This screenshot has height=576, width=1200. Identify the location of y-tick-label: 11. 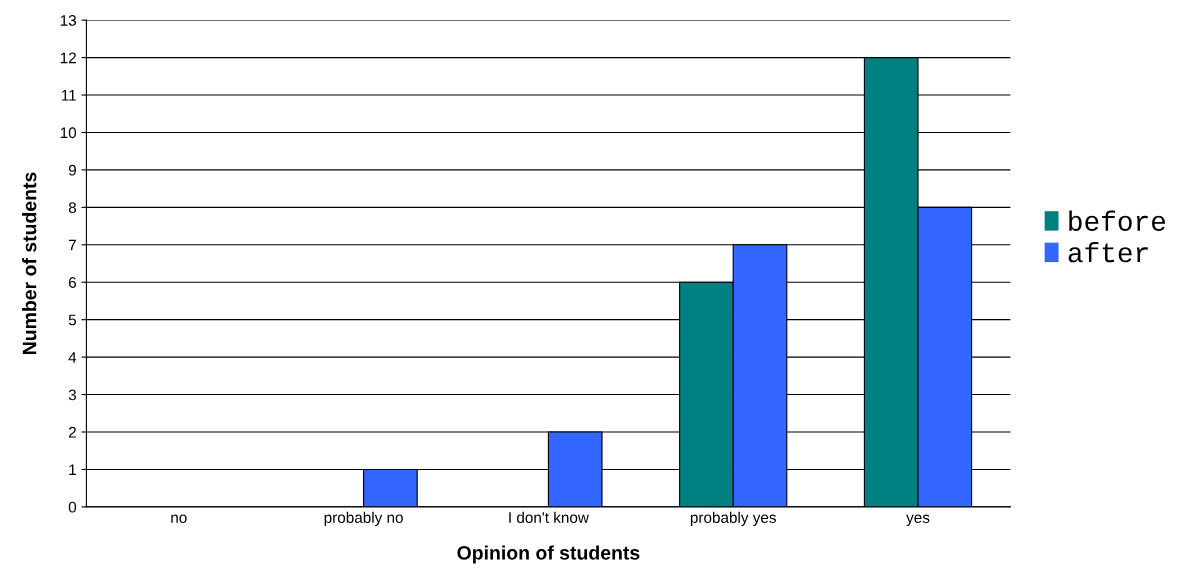
(68, 95).